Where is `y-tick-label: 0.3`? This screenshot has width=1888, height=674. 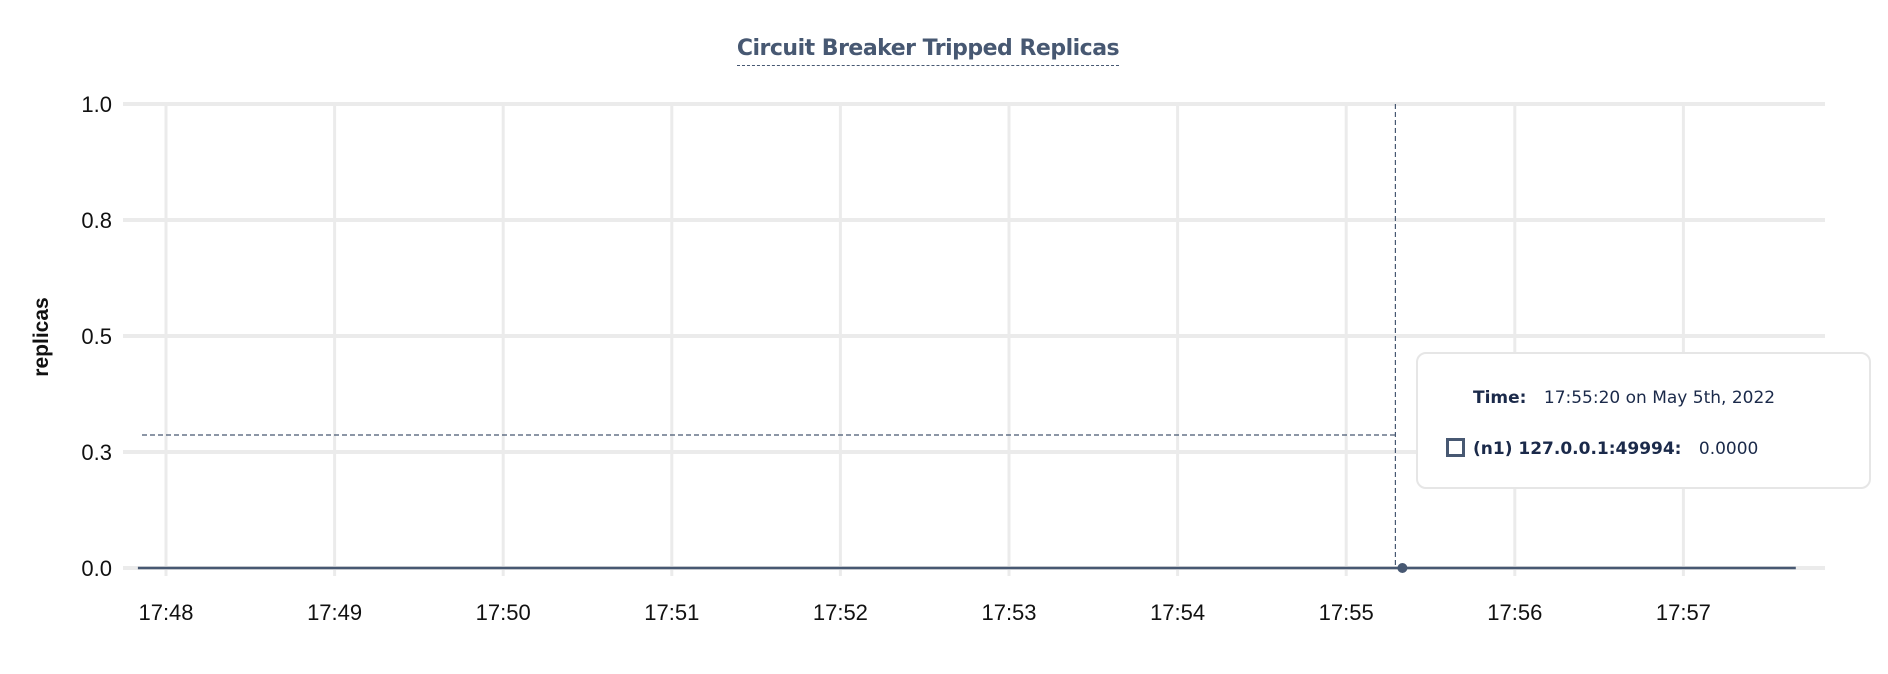 y-tick-label: 0.3 is located at coordinates (96, 452).